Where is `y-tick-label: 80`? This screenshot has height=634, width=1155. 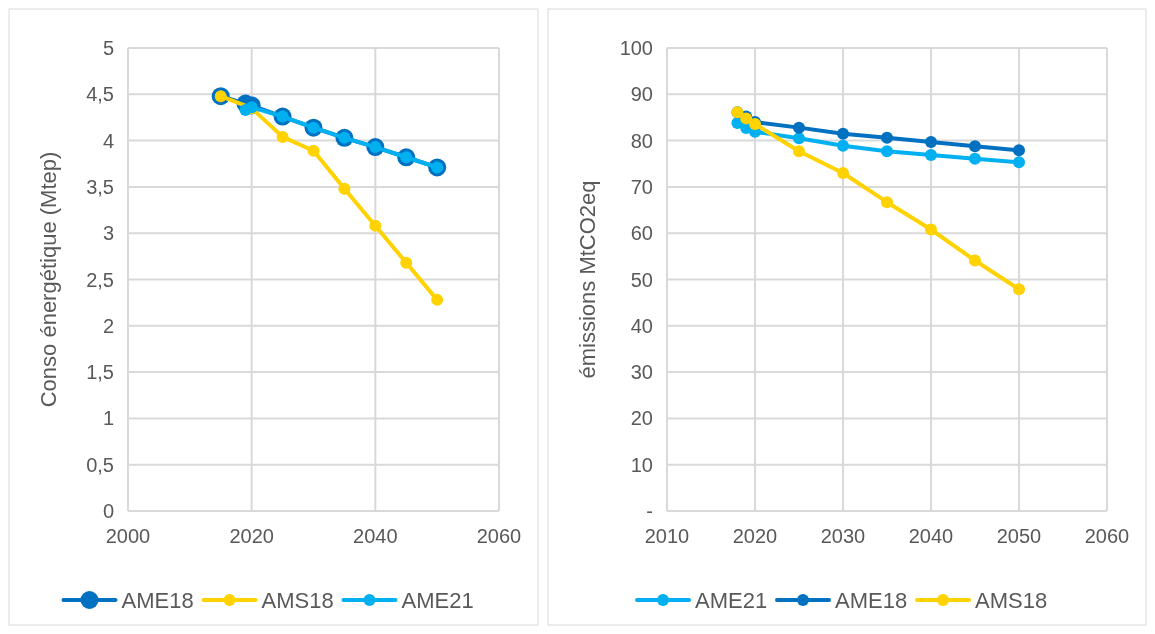 y-tick-label: 80 is located at coordinates (641, 140).